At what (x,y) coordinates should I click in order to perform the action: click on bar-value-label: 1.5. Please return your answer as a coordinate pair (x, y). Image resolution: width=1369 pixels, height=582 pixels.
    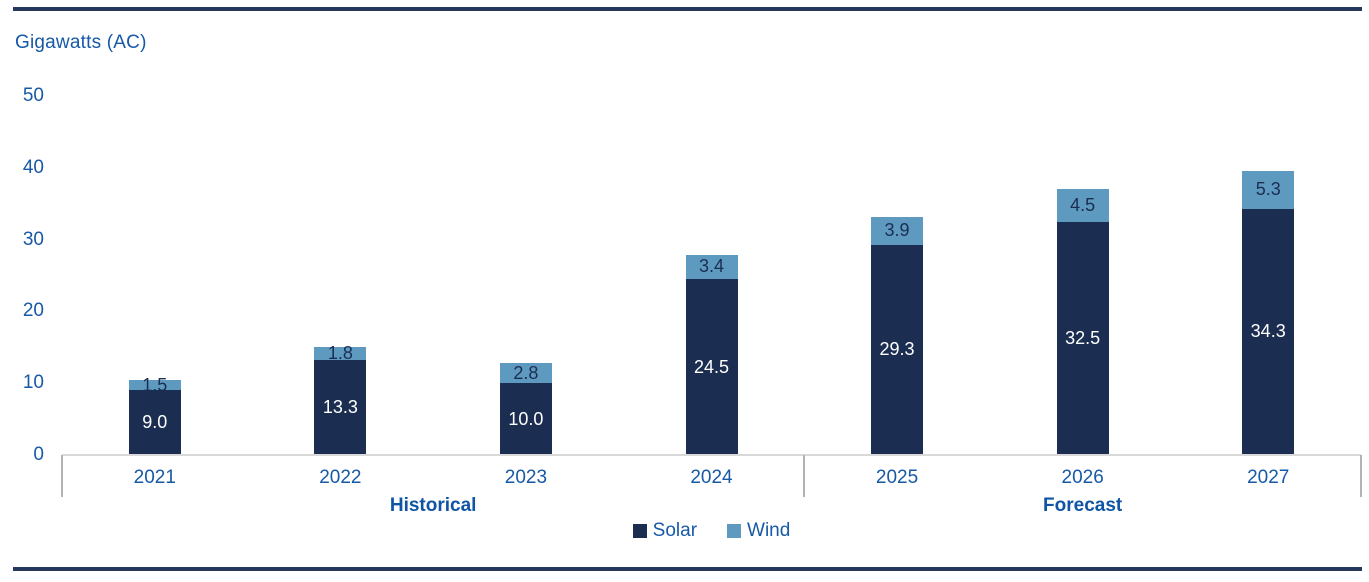
    Looking at the image, I should click on (155, 384).